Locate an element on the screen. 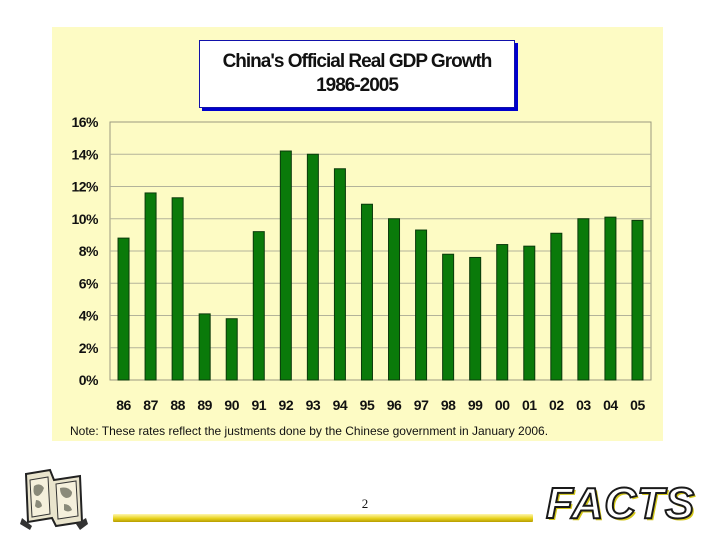  x-tick-label: 95 is located at coordinates (367, 405).